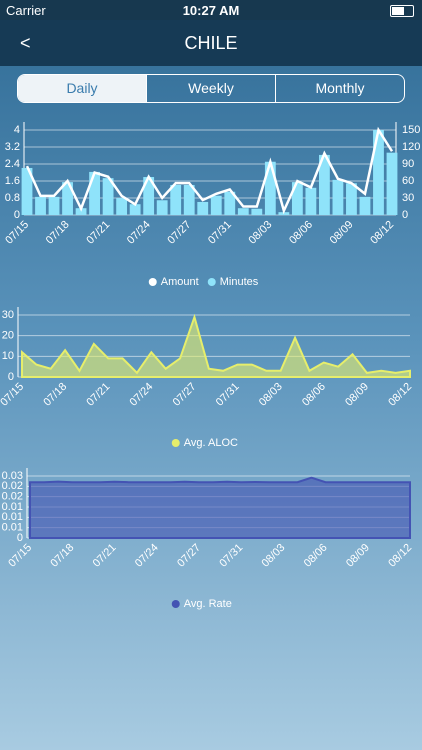 This screenshot has width=422, height=750. What do you see at coordinates (211, 443) in the screenshot?
I see `legend-label: Avg. ALOC` at bounding box center [211, 443].